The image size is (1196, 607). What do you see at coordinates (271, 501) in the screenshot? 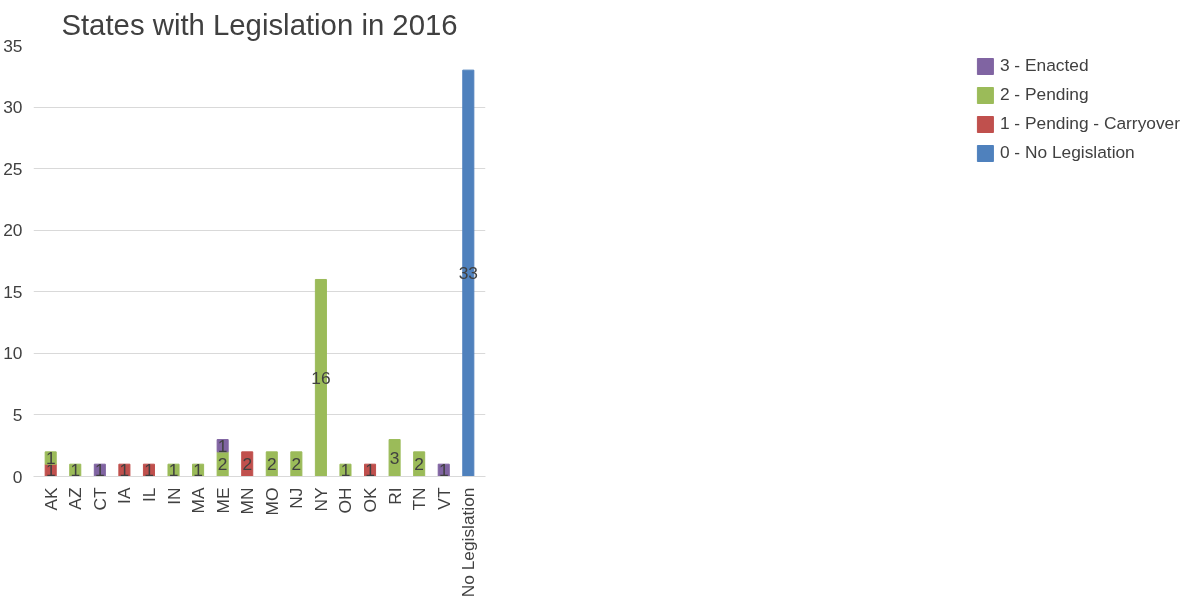
I see `x-tick-label: MO` at bounding box center [271, 501].